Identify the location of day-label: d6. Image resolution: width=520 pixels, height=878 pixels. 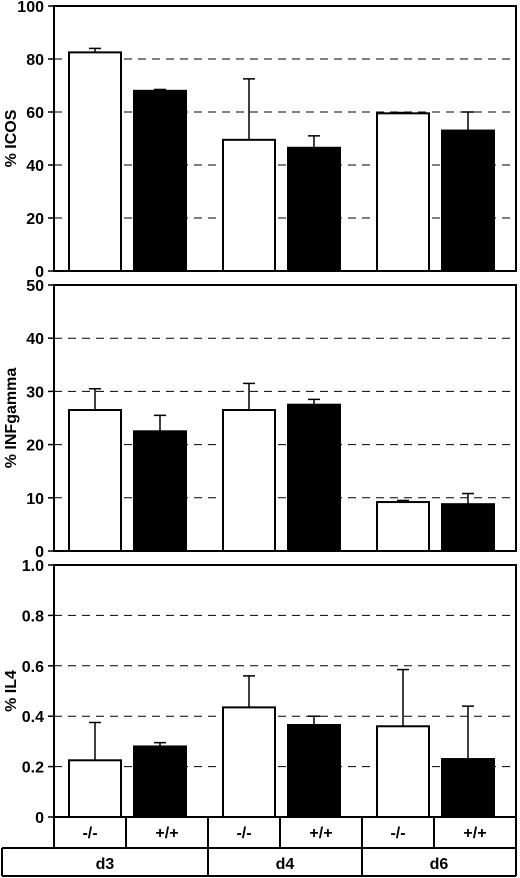
(439, 864).